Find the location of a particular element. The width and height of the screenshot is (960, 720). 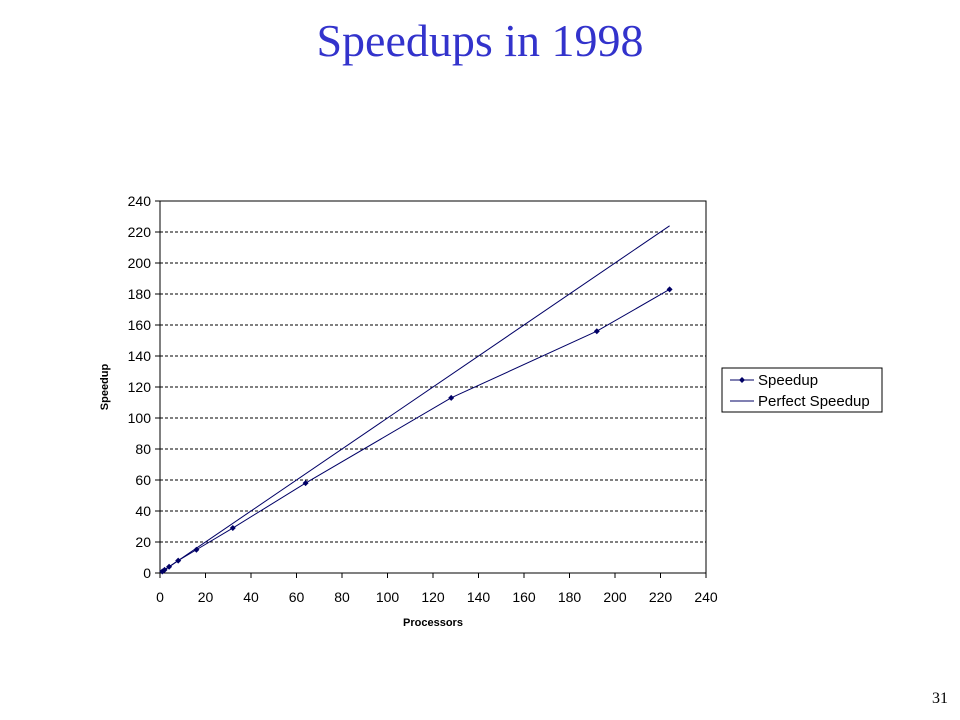

slide-title: Speedups in 1998 is located at coordinates (480, 40).